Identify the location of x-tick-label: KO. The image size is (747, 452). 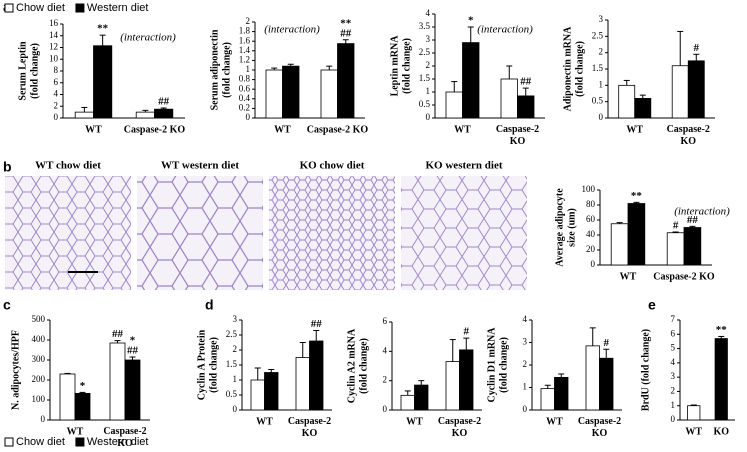
(721, 431).